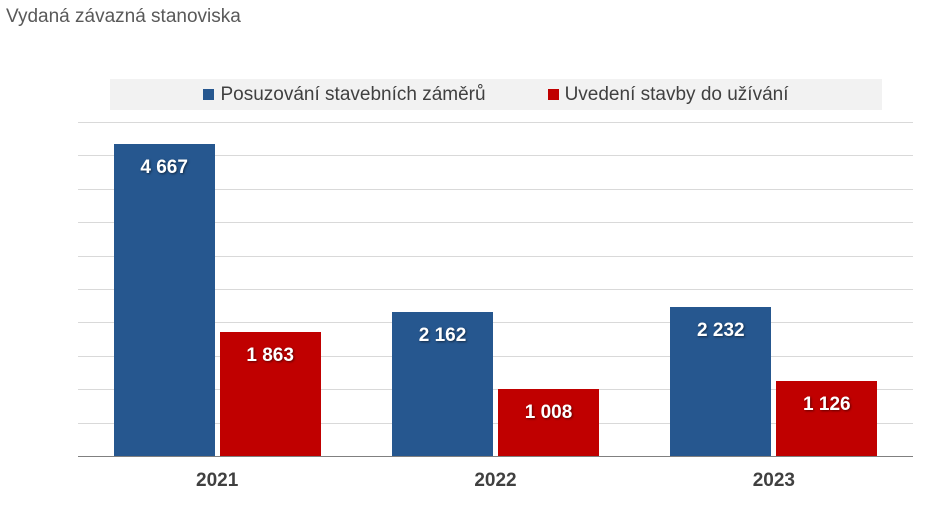 This screenshot has height=508, width=928. What do you see at coordinates (773, 480) in the screenshot?
I see `x-tick-label: 2023` at bounding box center [773, 480].